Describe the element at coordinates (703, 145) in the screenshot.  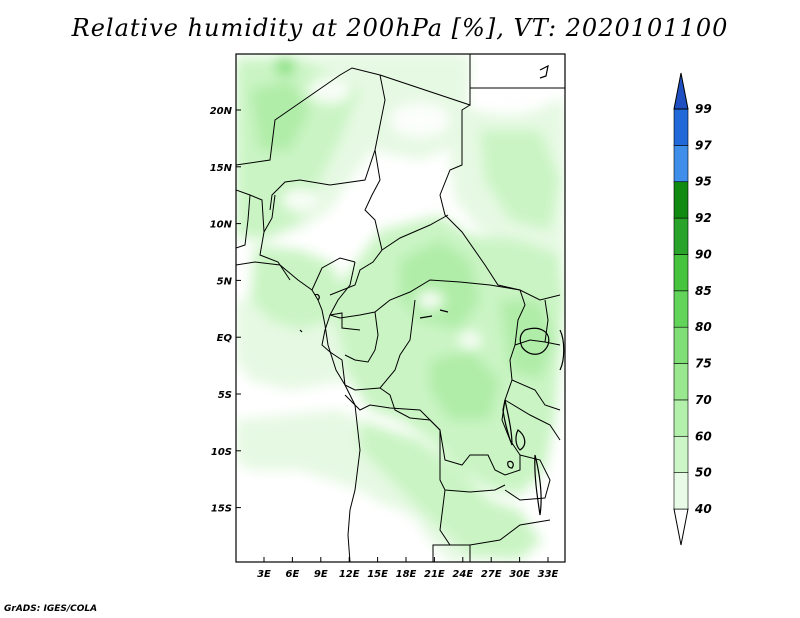
I see `colorbar-label: 97` at that location.